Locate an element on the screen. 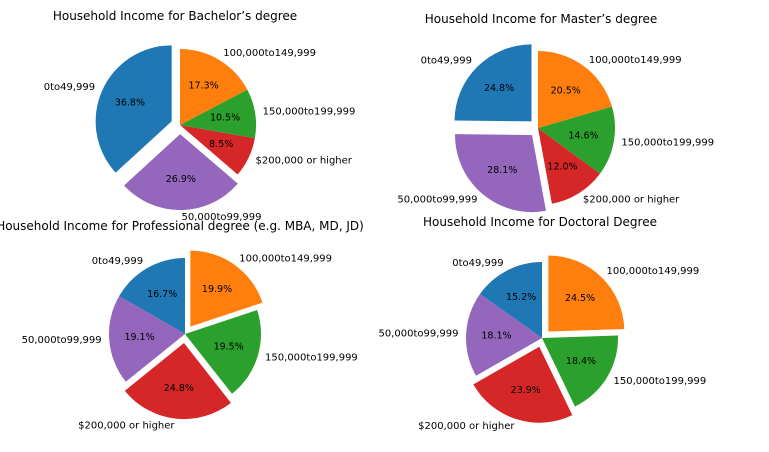 This screenshot has height=452, width=769. slice-percent-label: 20.5% is located at coordinates (566, 91).